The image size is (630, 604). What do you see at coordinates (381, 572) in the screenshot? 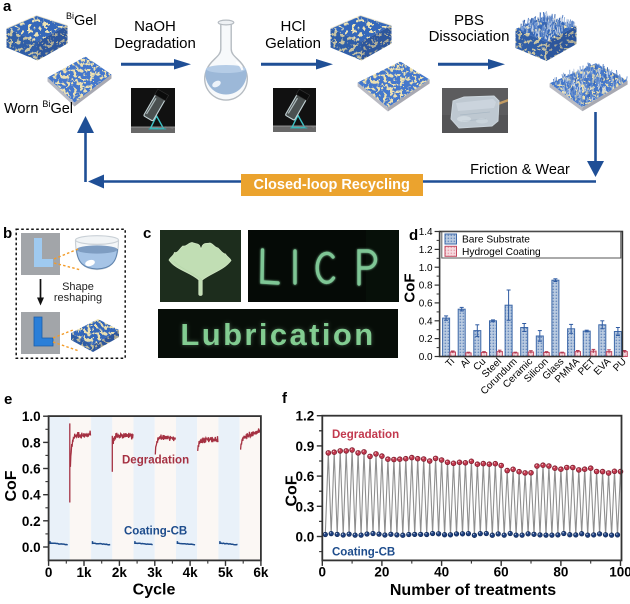
I see `svg-text: 20` at bounding box center [381, 572].